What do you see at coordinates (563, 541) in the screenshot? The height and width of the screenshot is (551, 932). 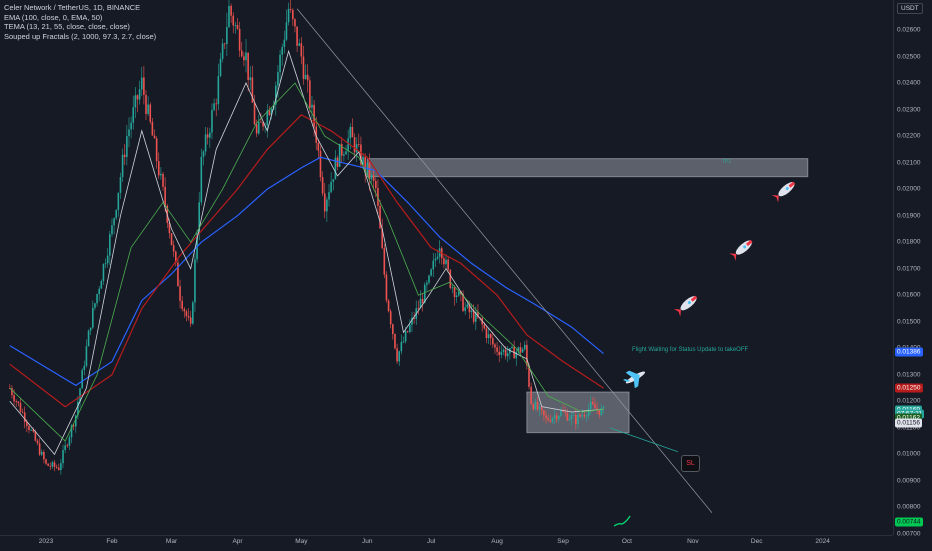 I see `time-tick: Sep` at bounding box center [563, 541].